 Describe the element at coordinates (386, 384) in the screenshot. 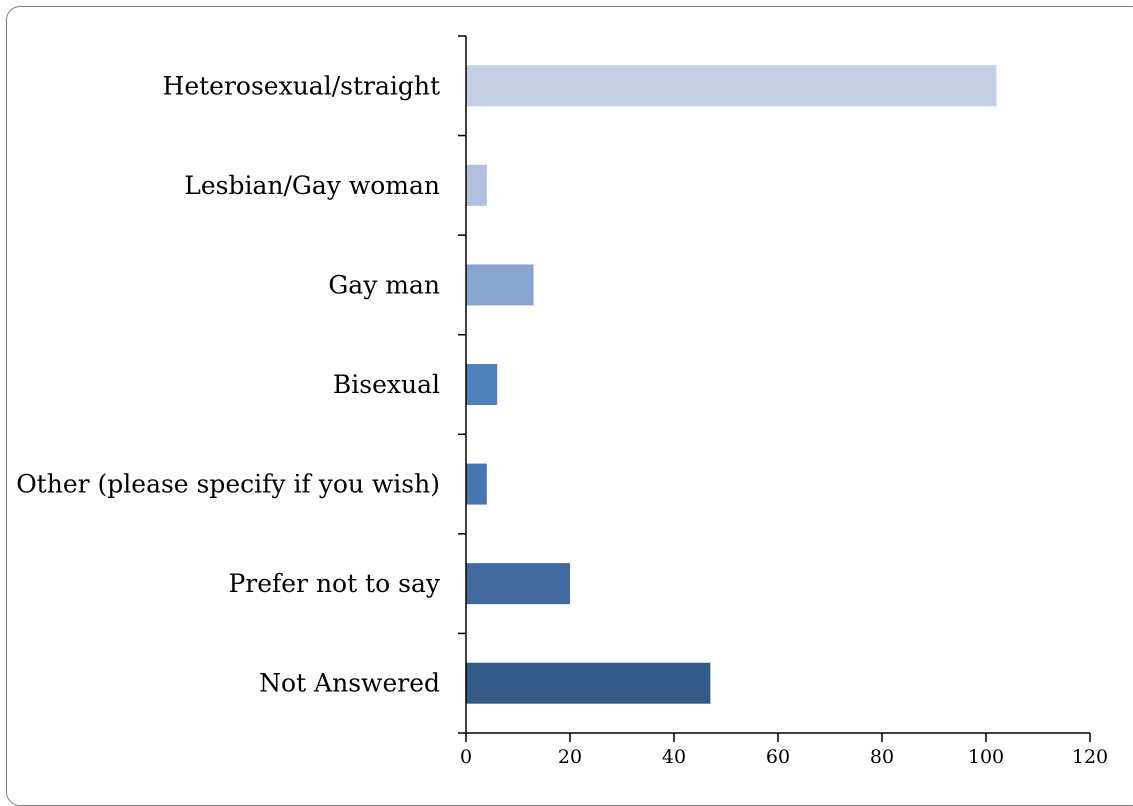

I see `category-label-bisexual: Bisexual` at that location.